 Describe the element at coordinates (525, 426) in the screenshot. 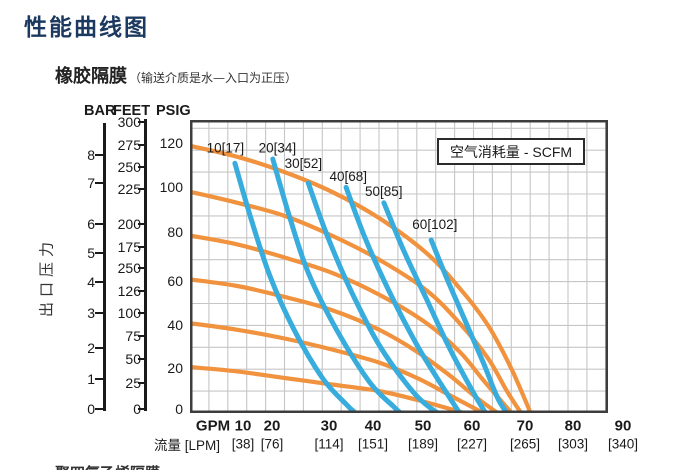

I see `gpm-tick-label: 70` at that location.